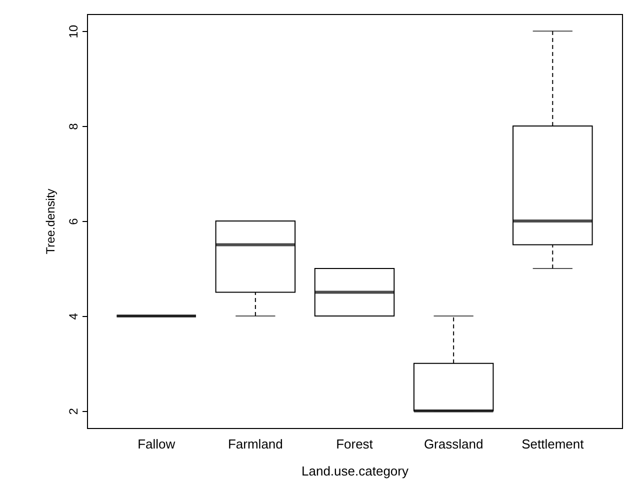 The height and width of the screenshot is (491, 627). I want to click on x-tick-label: Farmland, so click(255, 444).